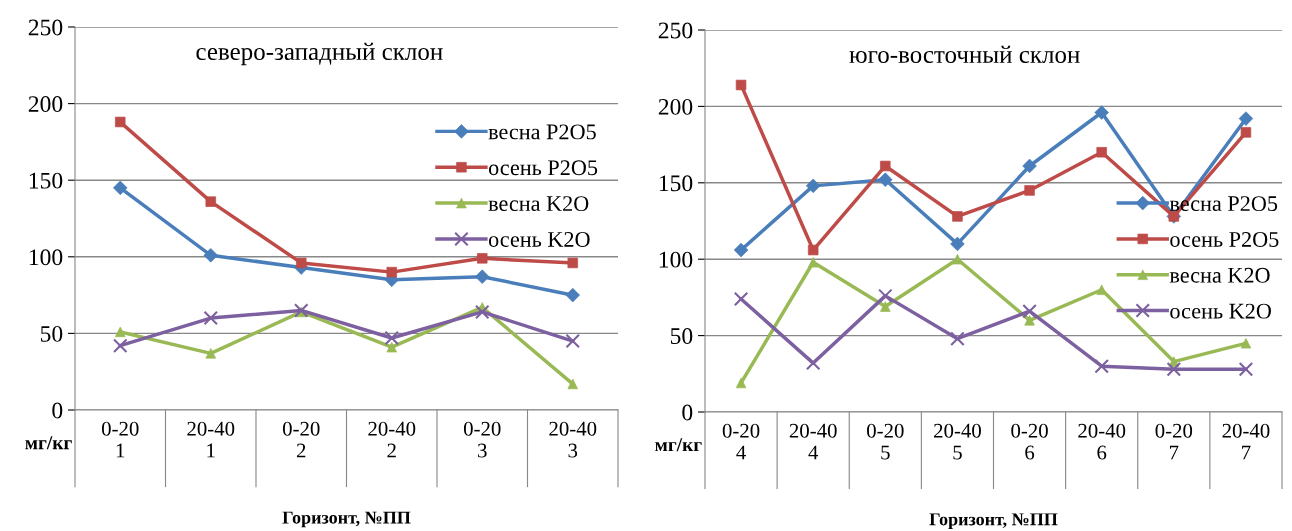 This screenshot has height=531, width=1292. Describe the element at coordinates (1102, 441) in the screenshot. I see `x-tick-label: 20-40 6` at that location.